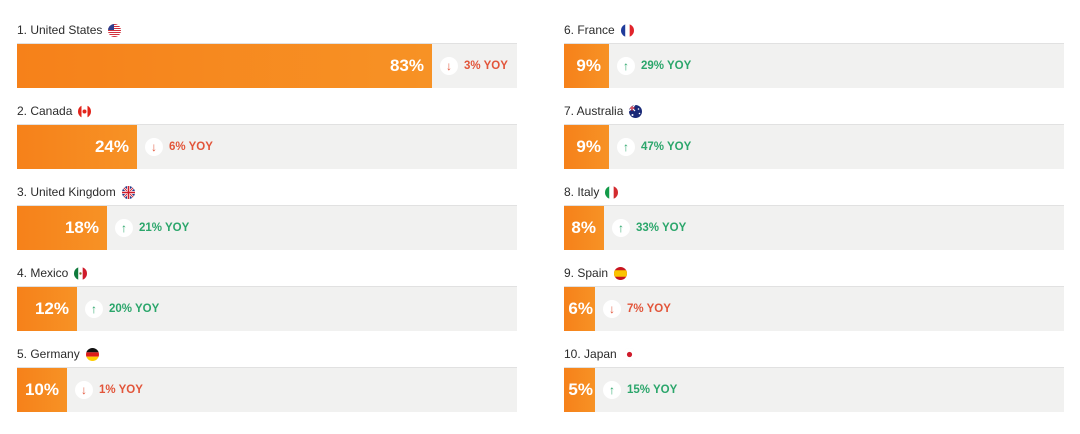 The image size is (1080, 434). What do you see at coordinates (582, 192) in the screenshot?
I see `country-label: 8. Italy` at bounding box center [582, 192].